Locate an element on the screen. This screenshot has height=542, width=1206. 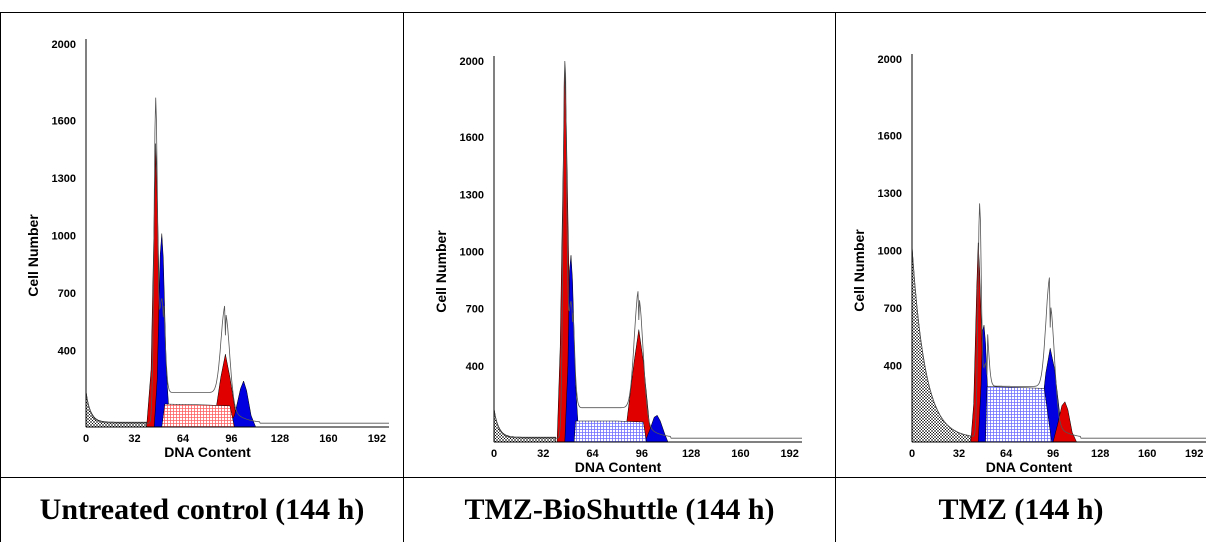
table-left-border is located at coordinates (0, 277).